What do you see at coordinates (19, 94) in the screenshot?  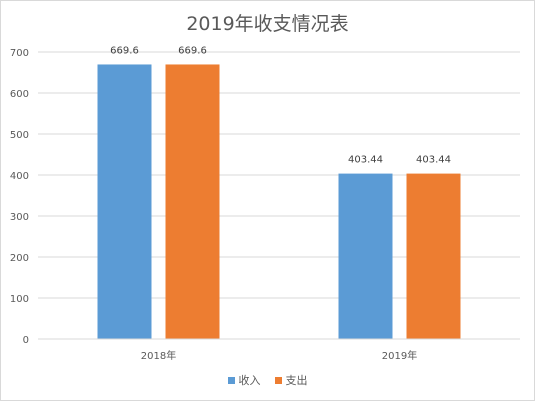 I see `y-tick-label: 600` at bounding box center [19, 94].